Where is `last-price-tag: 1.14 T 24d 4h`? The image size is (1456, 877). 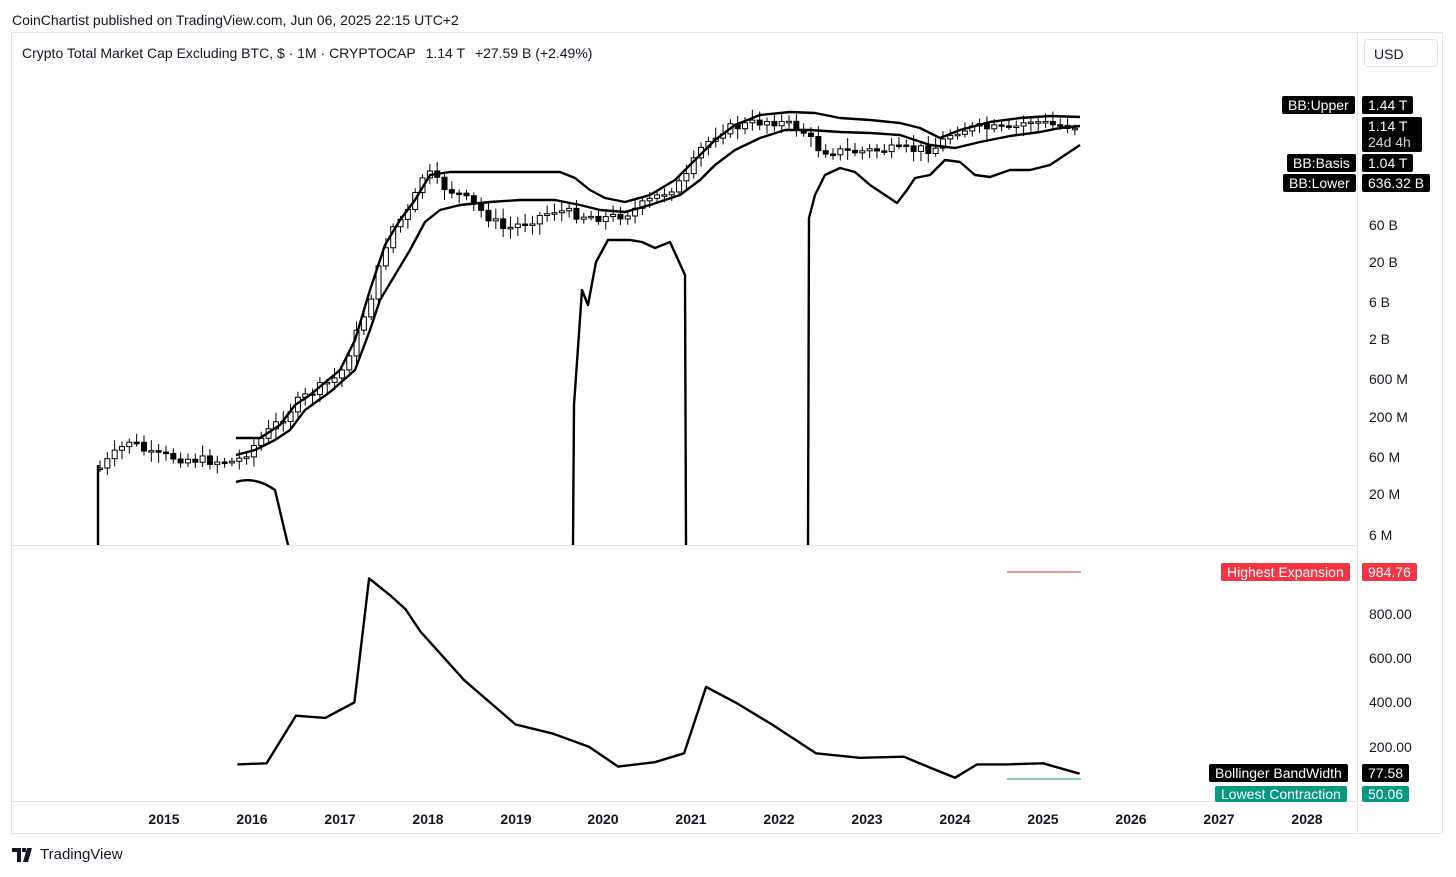 last-price-tag: 1.14 T 24d 4h is located at coordinates (1392, 134).